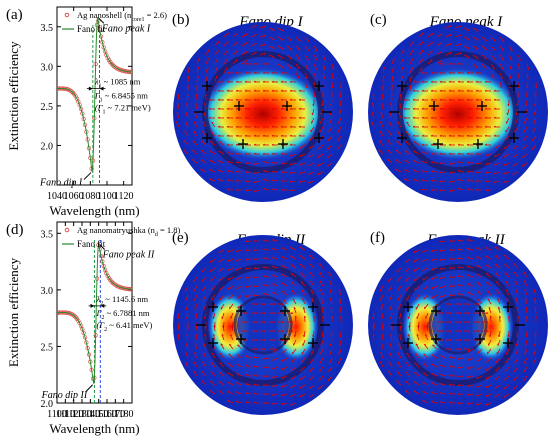 The width and height of the screenshot is (550, 441). Describe the element at coordinates (65, 414) in the screenshot. I see `x-tick-label: 1110` at that location.